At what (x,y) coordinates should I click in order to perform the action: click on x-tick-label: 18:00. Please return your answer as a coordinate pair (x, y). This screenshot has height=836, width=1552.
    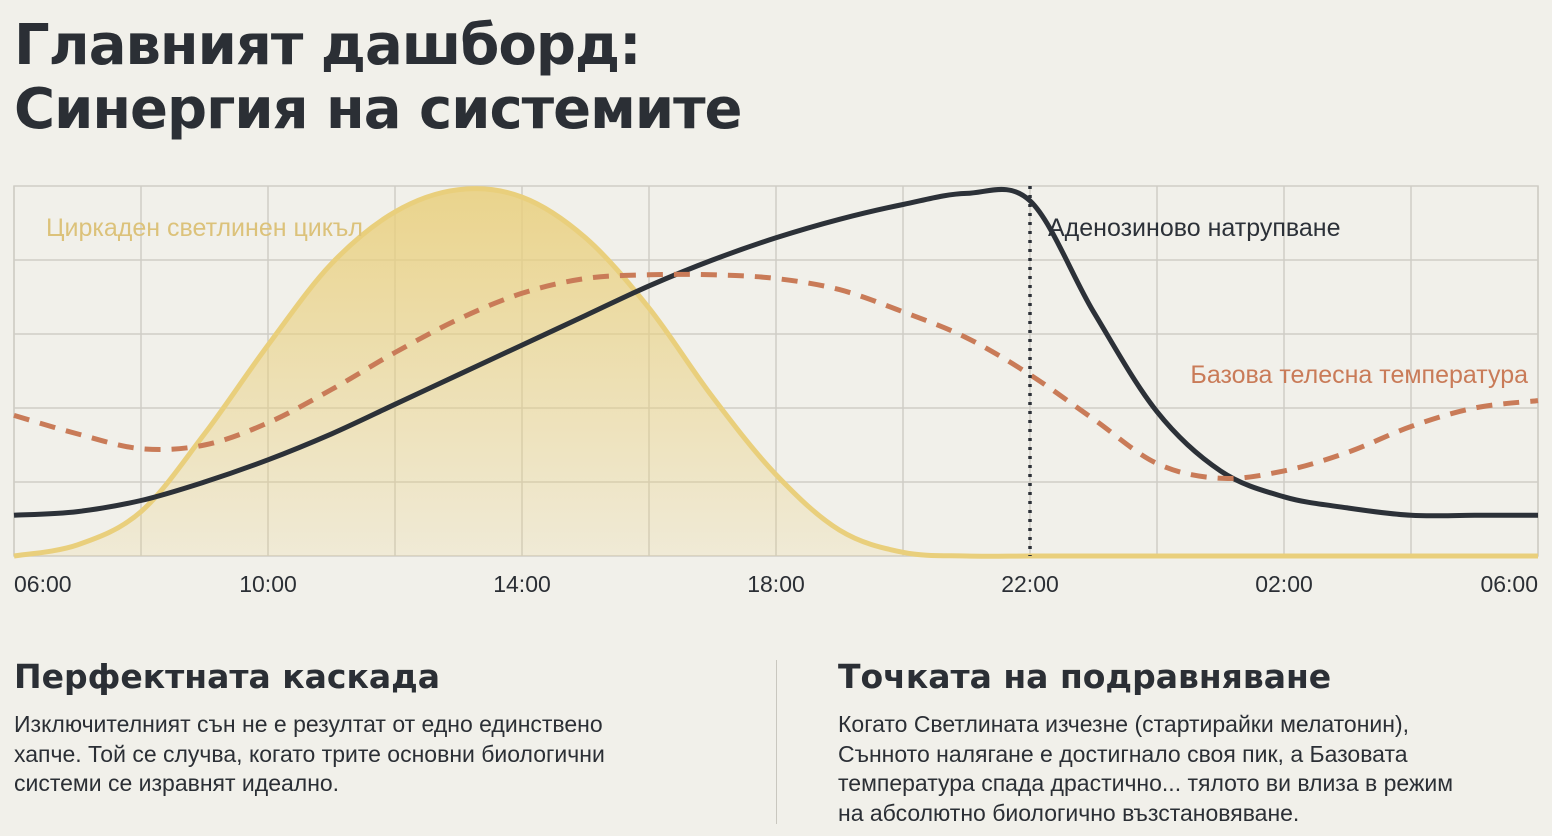
    Looking at the image, I should click on (776, 584).